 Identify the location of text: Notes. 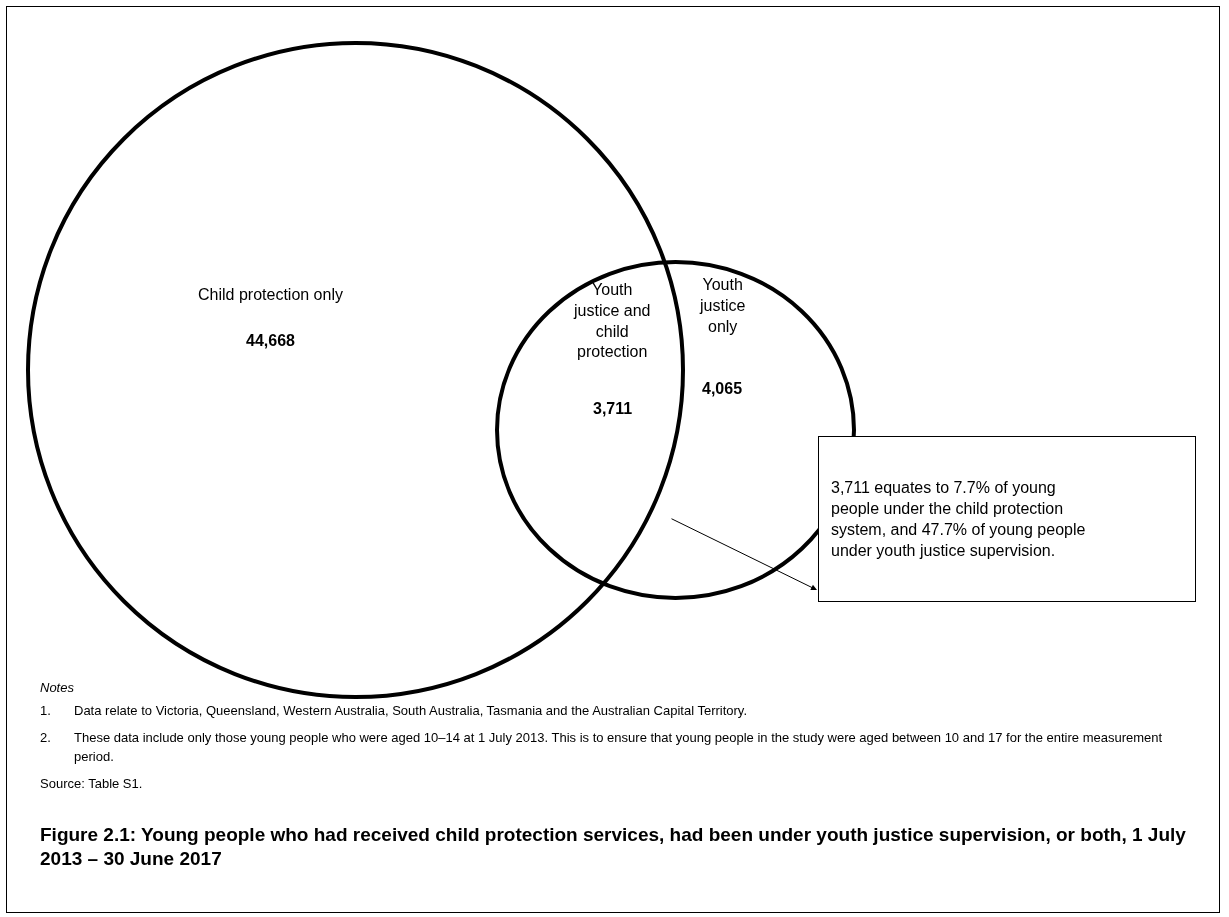
(57, 687).